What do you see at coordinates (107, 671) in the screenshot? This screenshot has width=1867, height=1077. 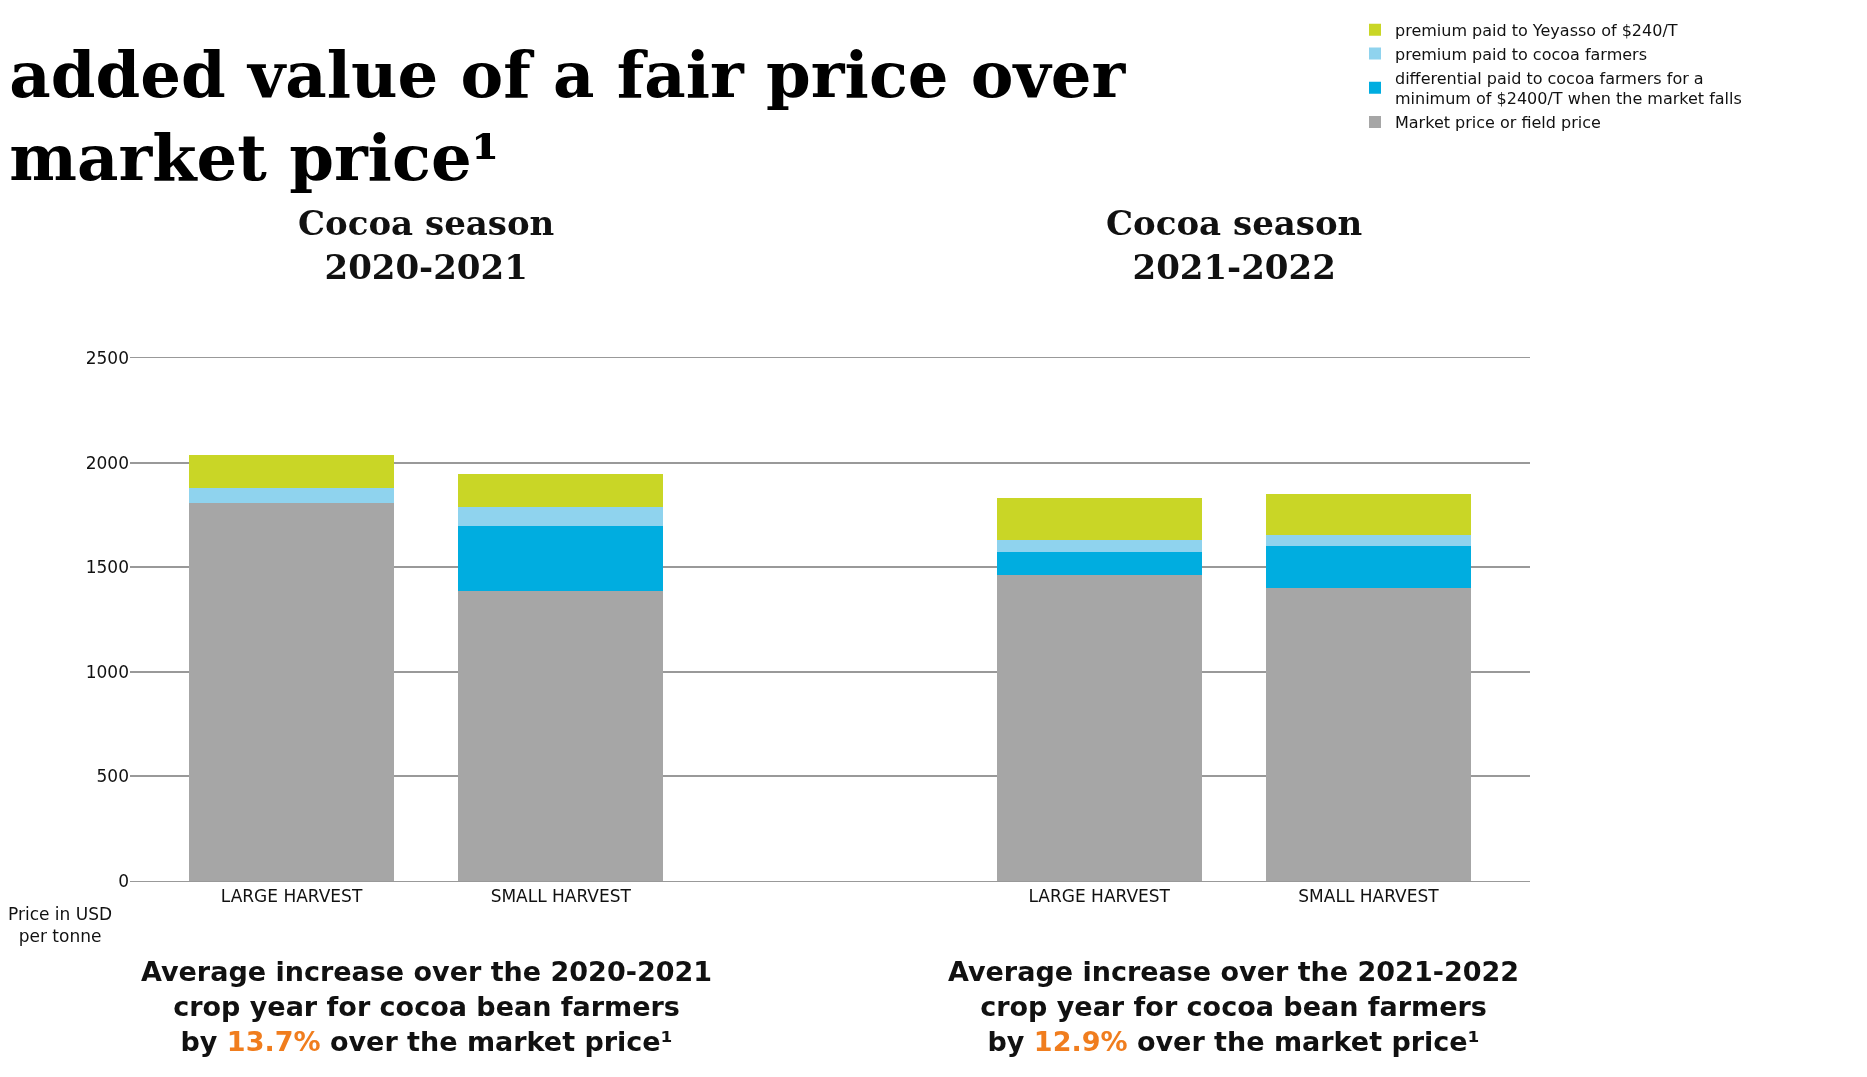 I see `y-tick-label: 1000` at bounding box center [107, 671].